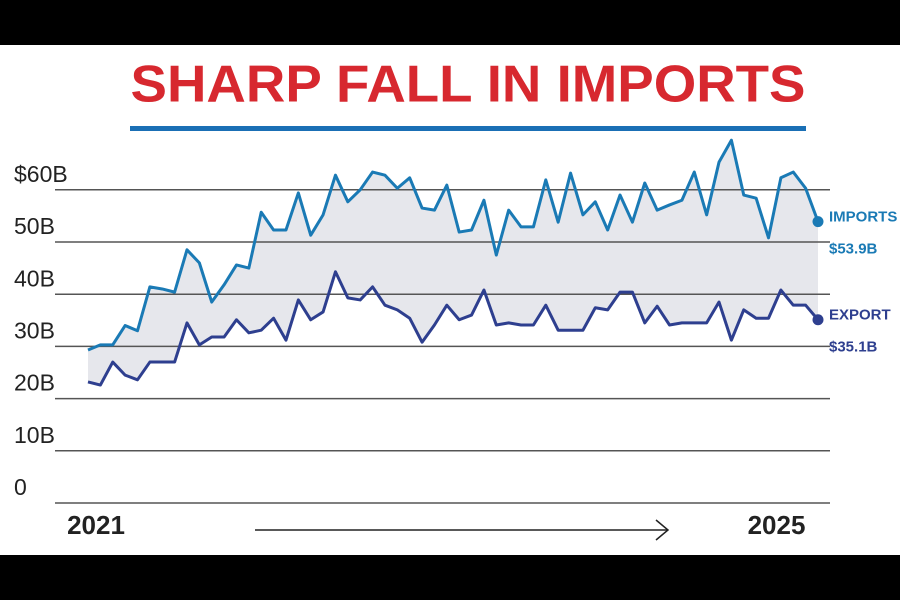 The height and width of the screenshot is (600, 900). What do you see at coordinates (853, 249) in the screenshot?
I see `series-value-label: $53.9B` at bounding box center [853, 249].